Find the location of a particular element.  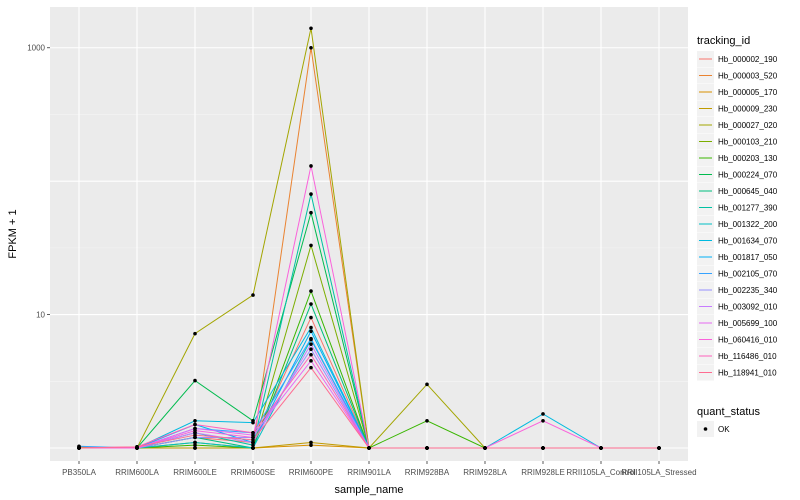

legend-item-label: Hb_116486_010 is located at coordinates (747, 356).